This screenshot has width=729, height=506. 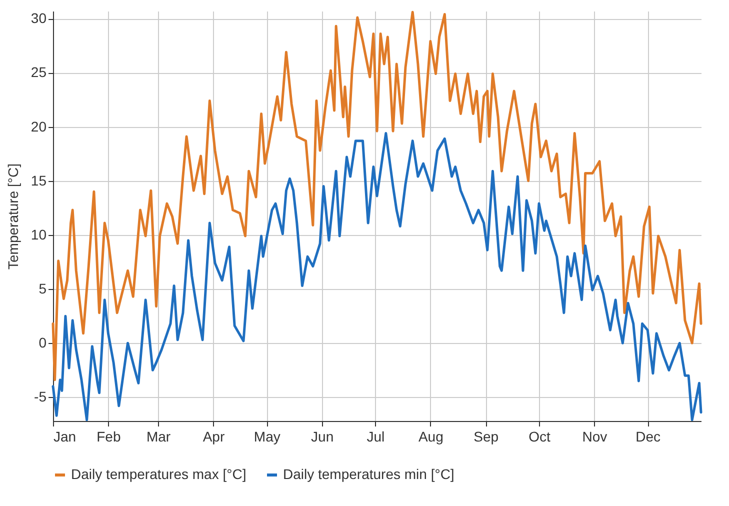 What do you see at coordinates (40, 396) in the screenshot?
I see `y-tick-label: -5` at bounding box center [40, 396].